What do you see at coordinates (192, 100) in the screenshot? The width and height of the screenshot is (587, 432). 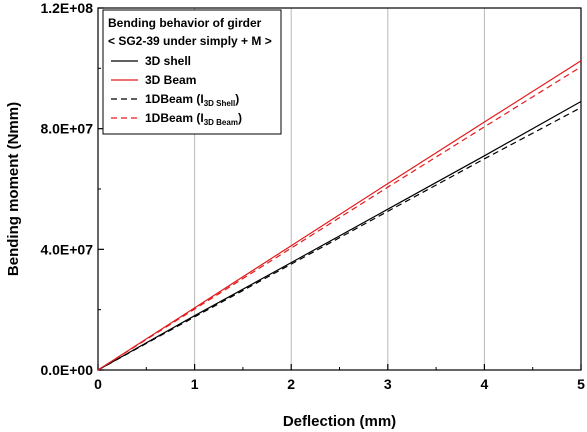 I see `legend-label: 1DBeam (I3D Shell)` at bounding box center [192, 100].